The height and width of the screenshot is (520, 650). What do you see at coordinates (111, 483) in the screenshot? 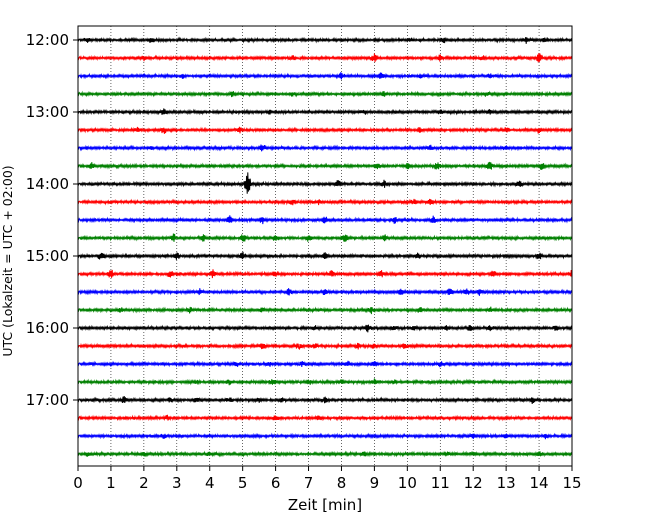
I see `x-tick-label: 1` at bounding box center [111, 483].